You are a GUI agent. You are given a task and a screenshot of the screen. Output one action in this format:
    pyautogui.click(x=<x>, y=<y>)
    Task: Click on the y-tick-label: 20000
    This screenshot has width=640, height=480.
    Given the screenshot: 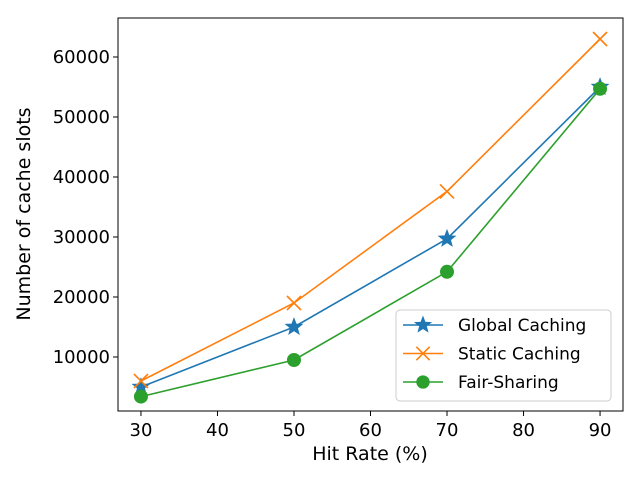 What is the action you would take?
    pyautogui.click(x=81, y=297)
    